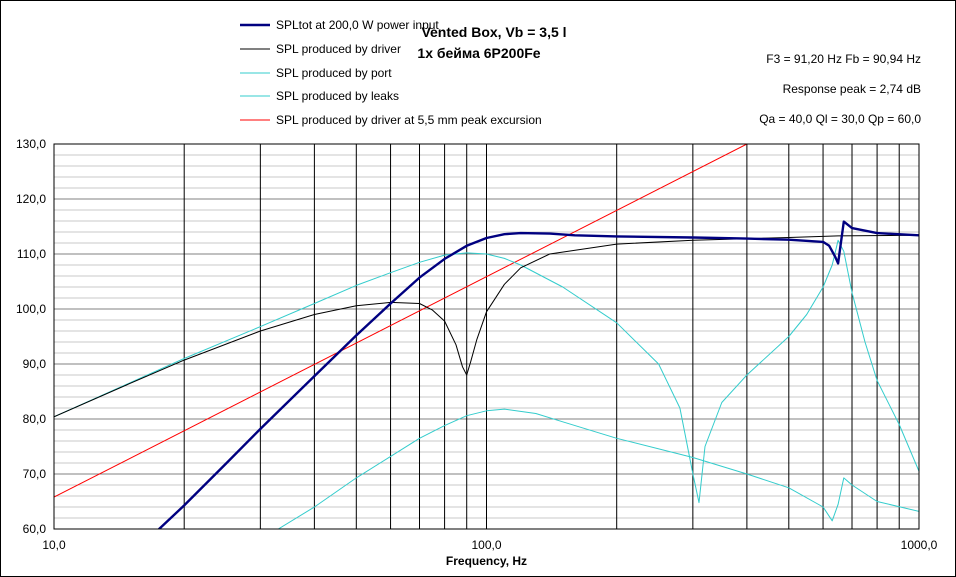 The image size is (956, 577). Describe the element at coordinates (338, 49) in the screenshot. I see `legend-label: SPL produced by driver` at that location.